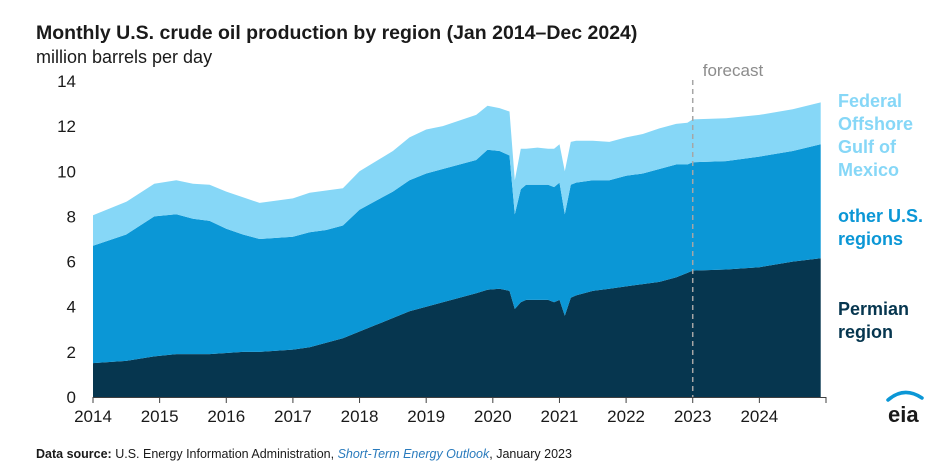  Describe the element at coordinates (903, 414) in the screenshot. I see `logo-text: eia` at that location.